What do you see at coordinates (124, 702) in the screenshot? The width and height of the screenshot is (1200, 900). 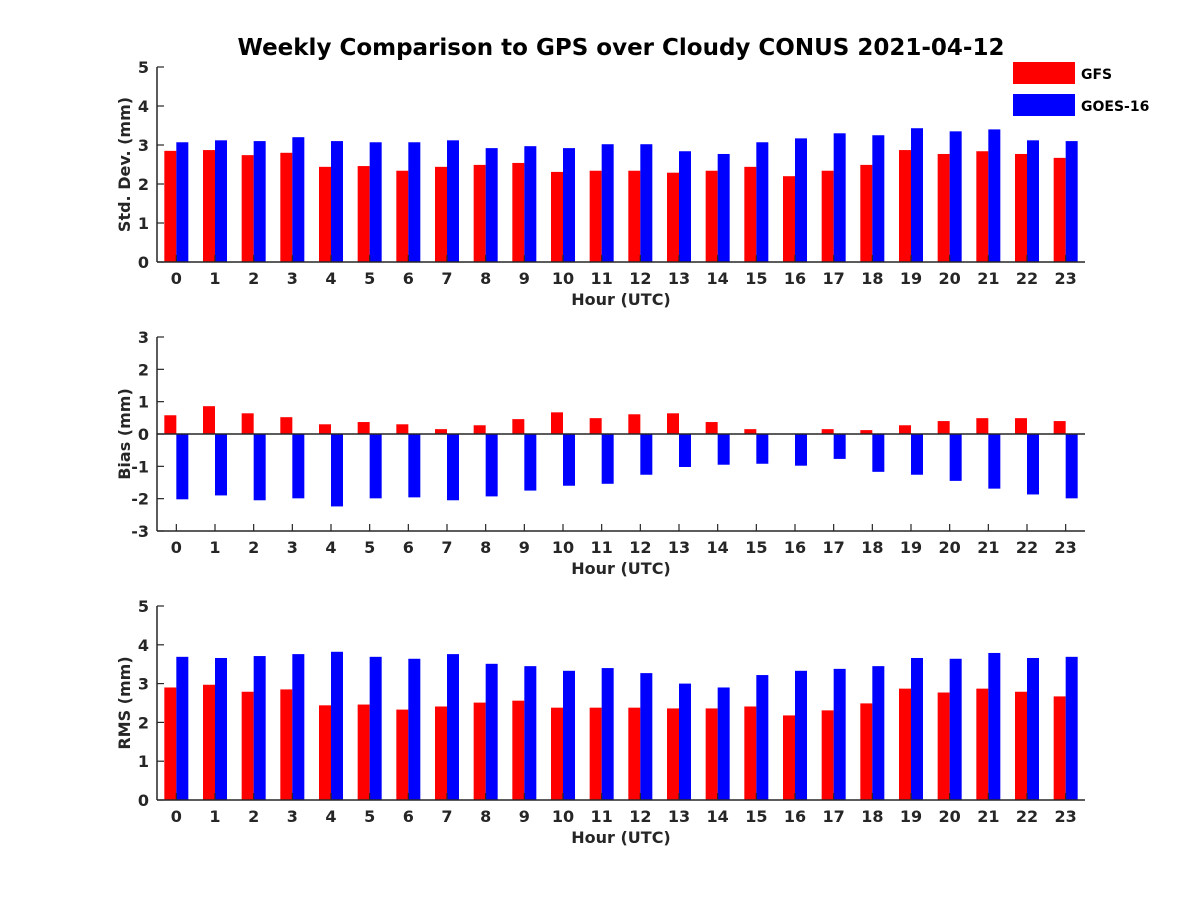 I see `y-axis-label: RMS (mm)` at bounding box center [124, 702].